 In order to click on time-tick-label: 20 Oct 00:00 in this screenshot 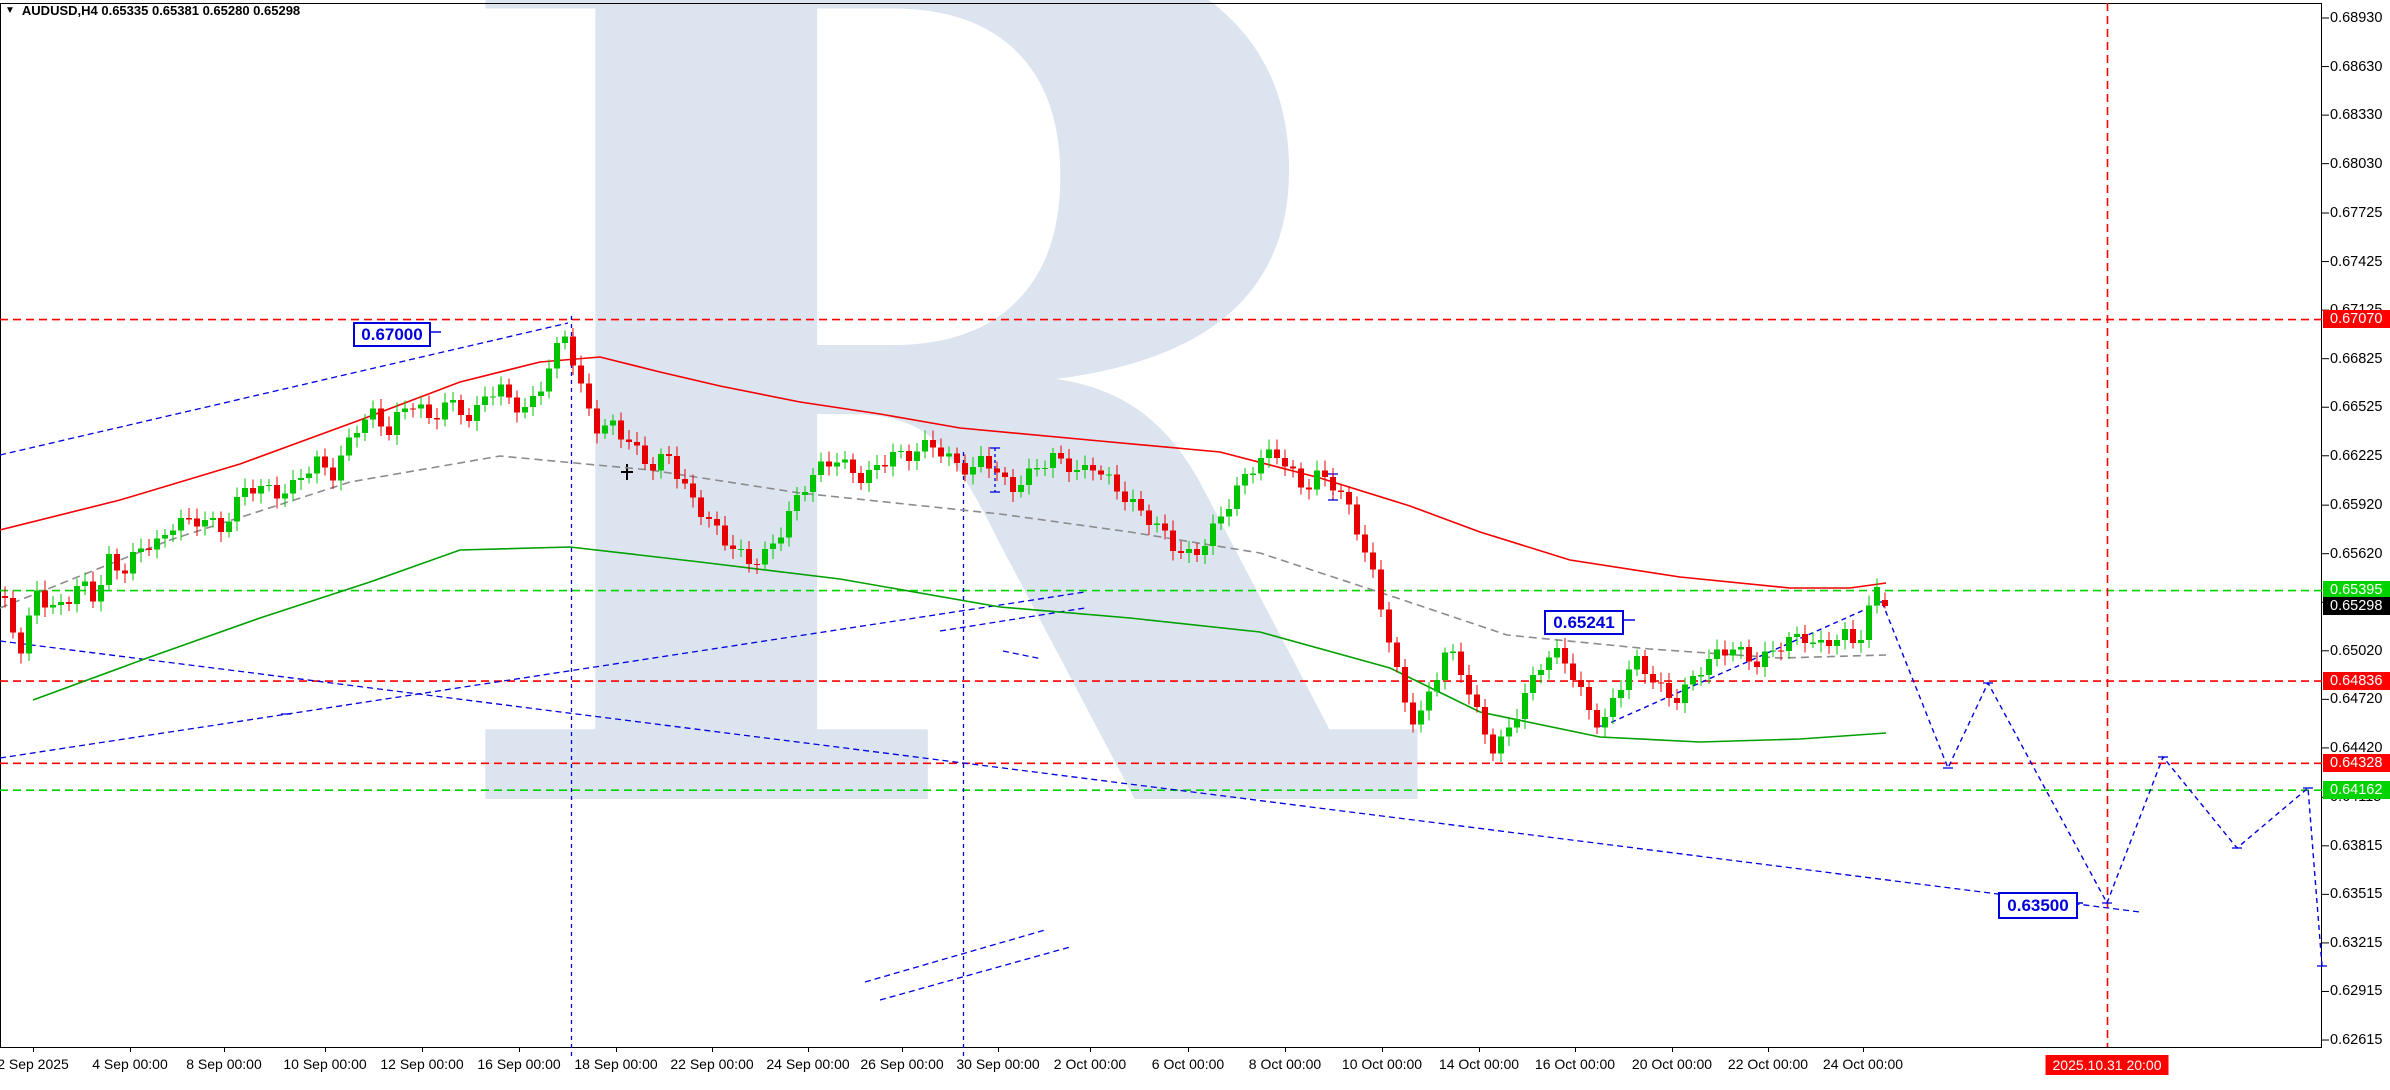, I will do `click(1672, 1064)`.